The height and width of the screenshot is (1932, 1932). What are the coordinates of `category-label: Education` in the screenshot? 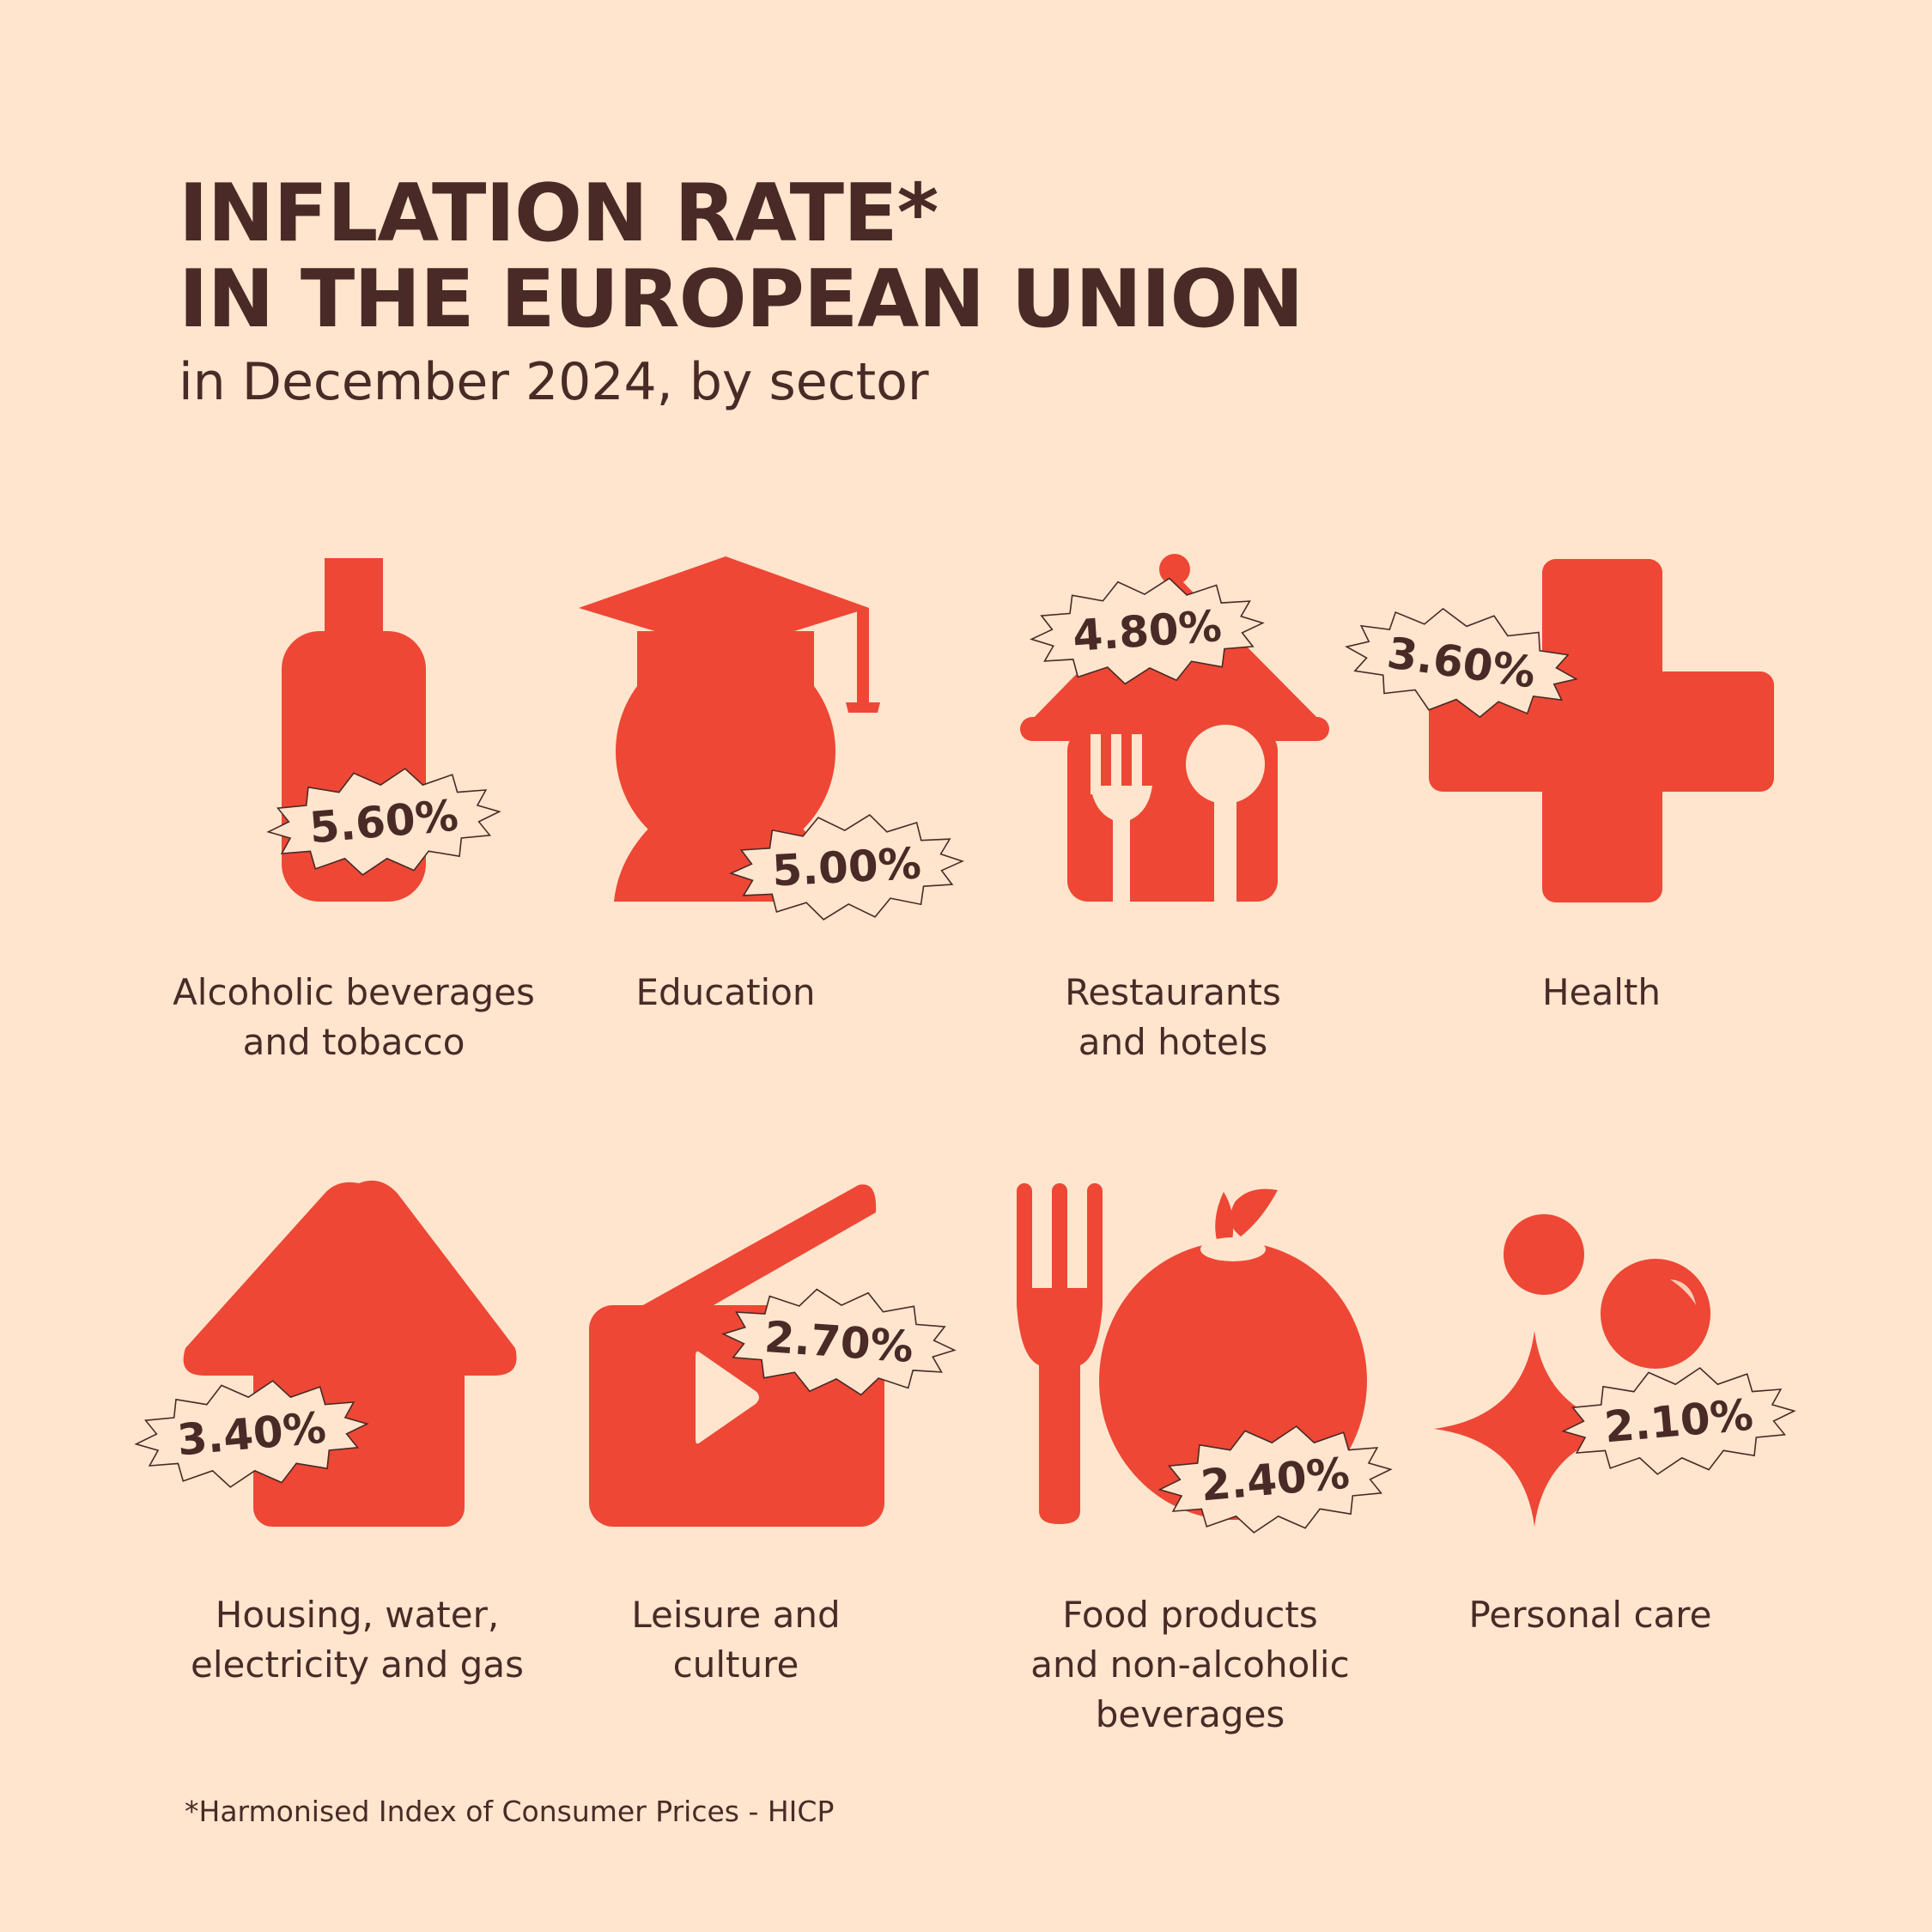 It's located at (725, 992).